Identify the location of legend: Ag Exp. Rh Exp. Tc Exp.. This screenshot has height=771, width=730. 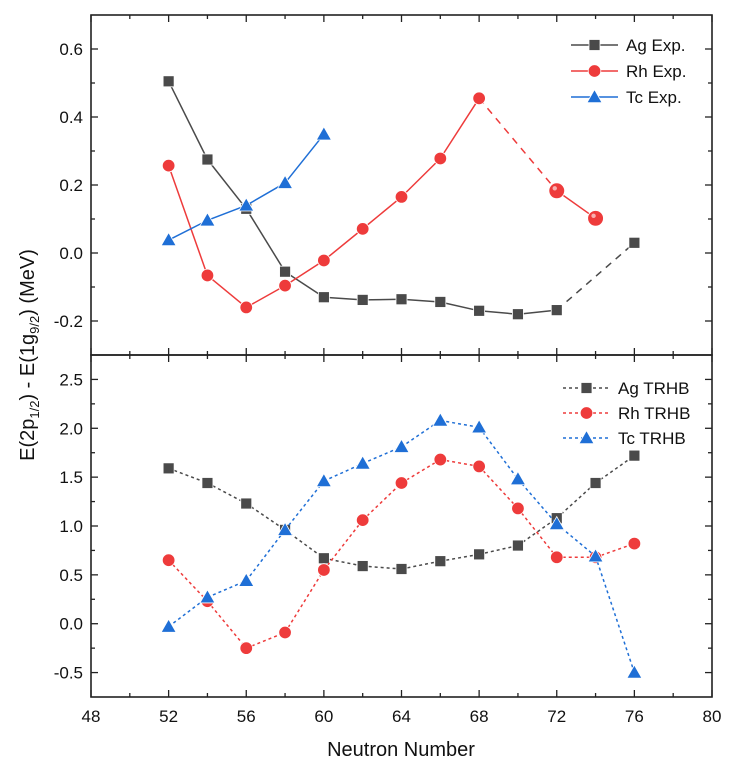
(628, 71).